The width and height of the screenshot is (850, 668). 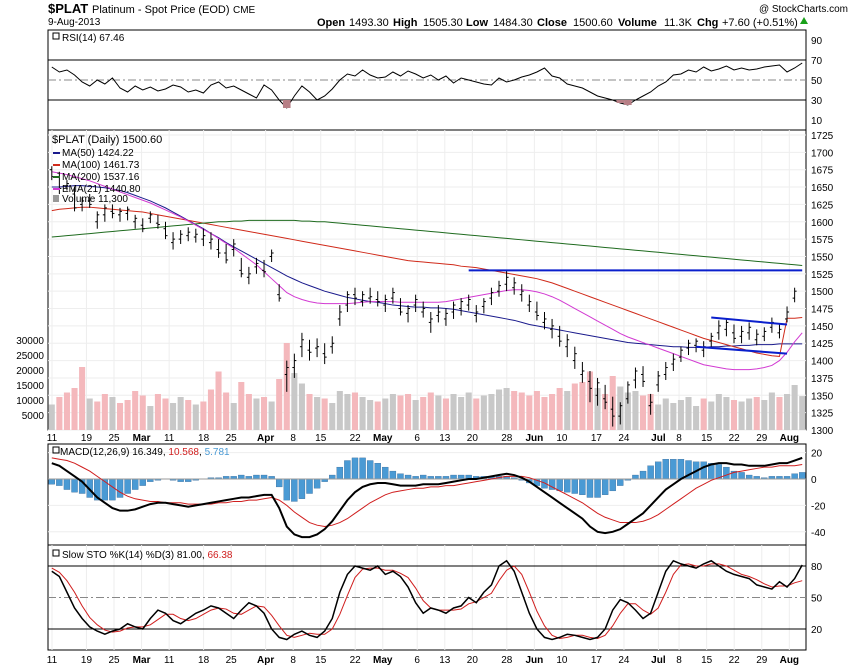 I want to click on price-tick-label: 1725, so click(x=822, y=136).